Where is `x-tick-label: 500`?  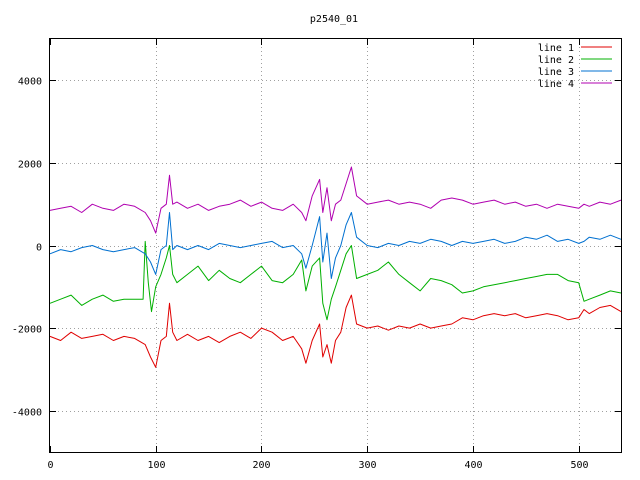
x-tick-label: 500 is located at coordinates (579, 465).